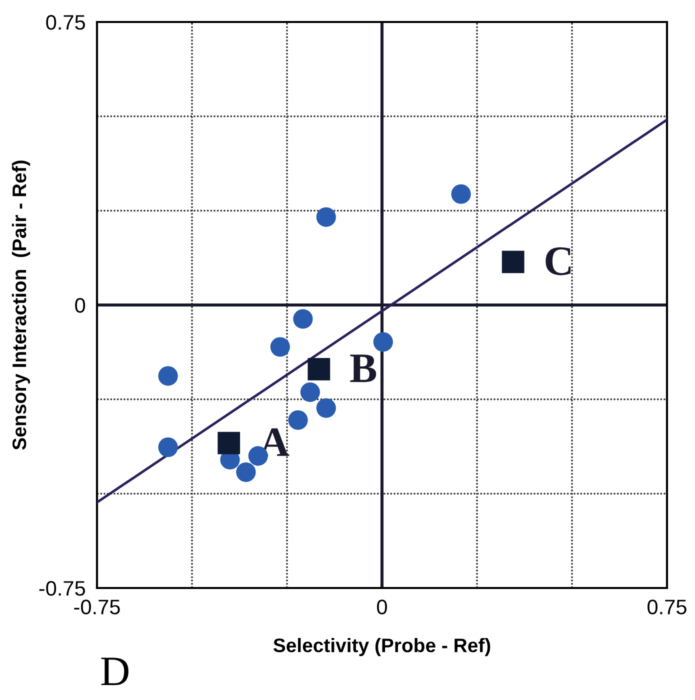  I want to click on x-axis-title: Selectivity (Probe - Ref), so click(381, 647).